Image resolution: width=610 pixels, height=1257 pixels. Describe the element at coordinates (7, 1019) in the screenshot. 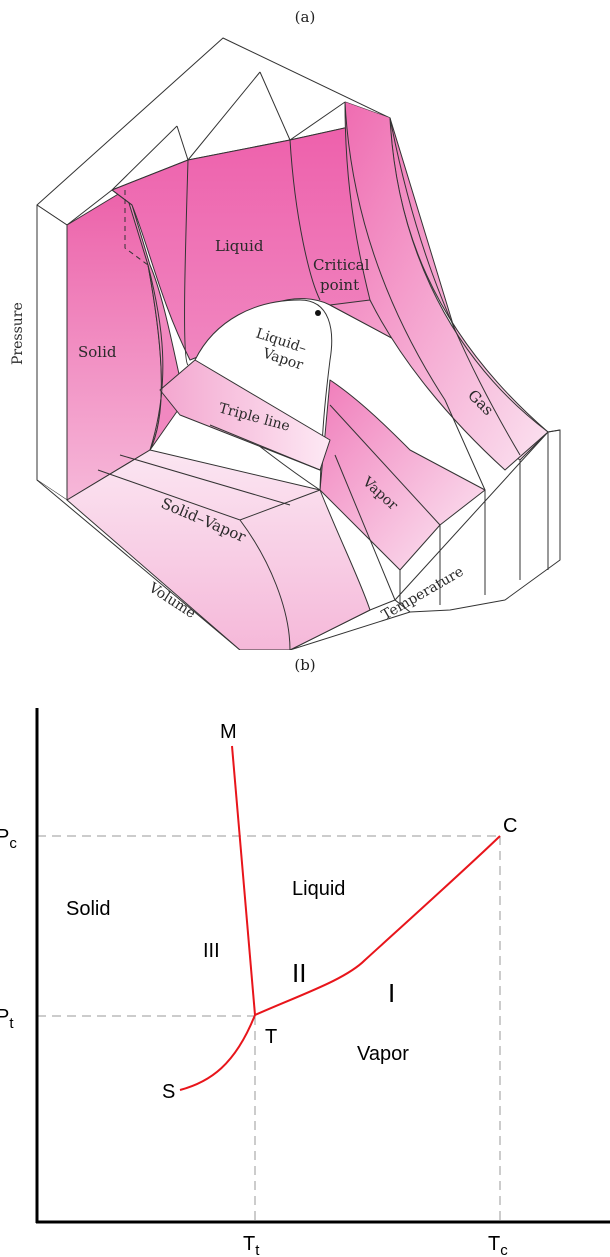

I see `tick-pt: Pt` at that location.